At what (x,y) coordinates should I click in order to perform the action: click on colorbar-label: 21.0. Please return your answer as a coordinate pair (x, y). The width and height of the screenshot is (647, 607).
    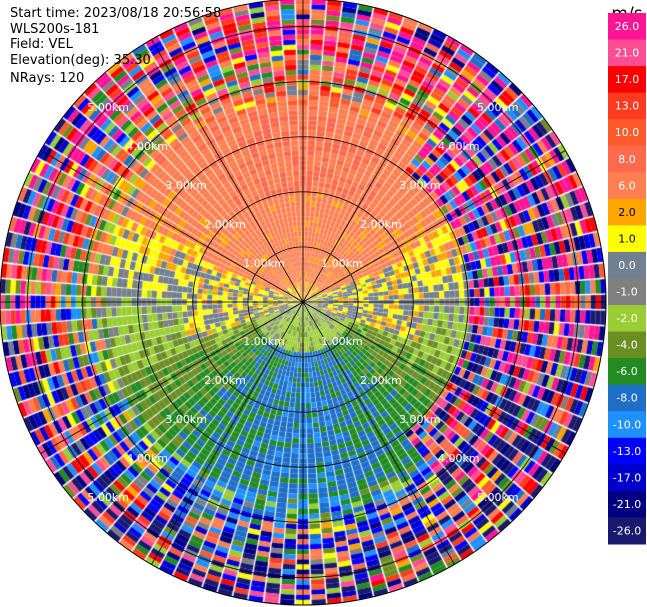
    Looking at the image, I should click on (627, 53).